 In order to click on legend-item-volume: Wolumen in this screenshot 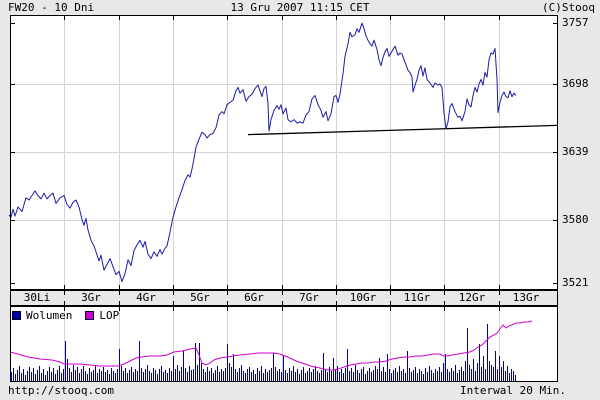, I will do `click(42, 315)`.